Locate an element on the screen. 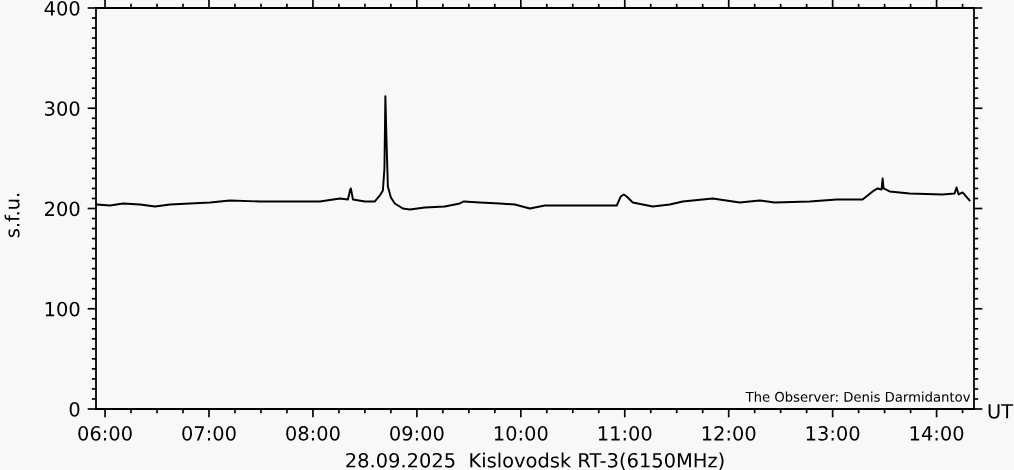 This screenshot has height=470, width=1014. x-tick-label: 13:00 is located at coordinates (833, 433).